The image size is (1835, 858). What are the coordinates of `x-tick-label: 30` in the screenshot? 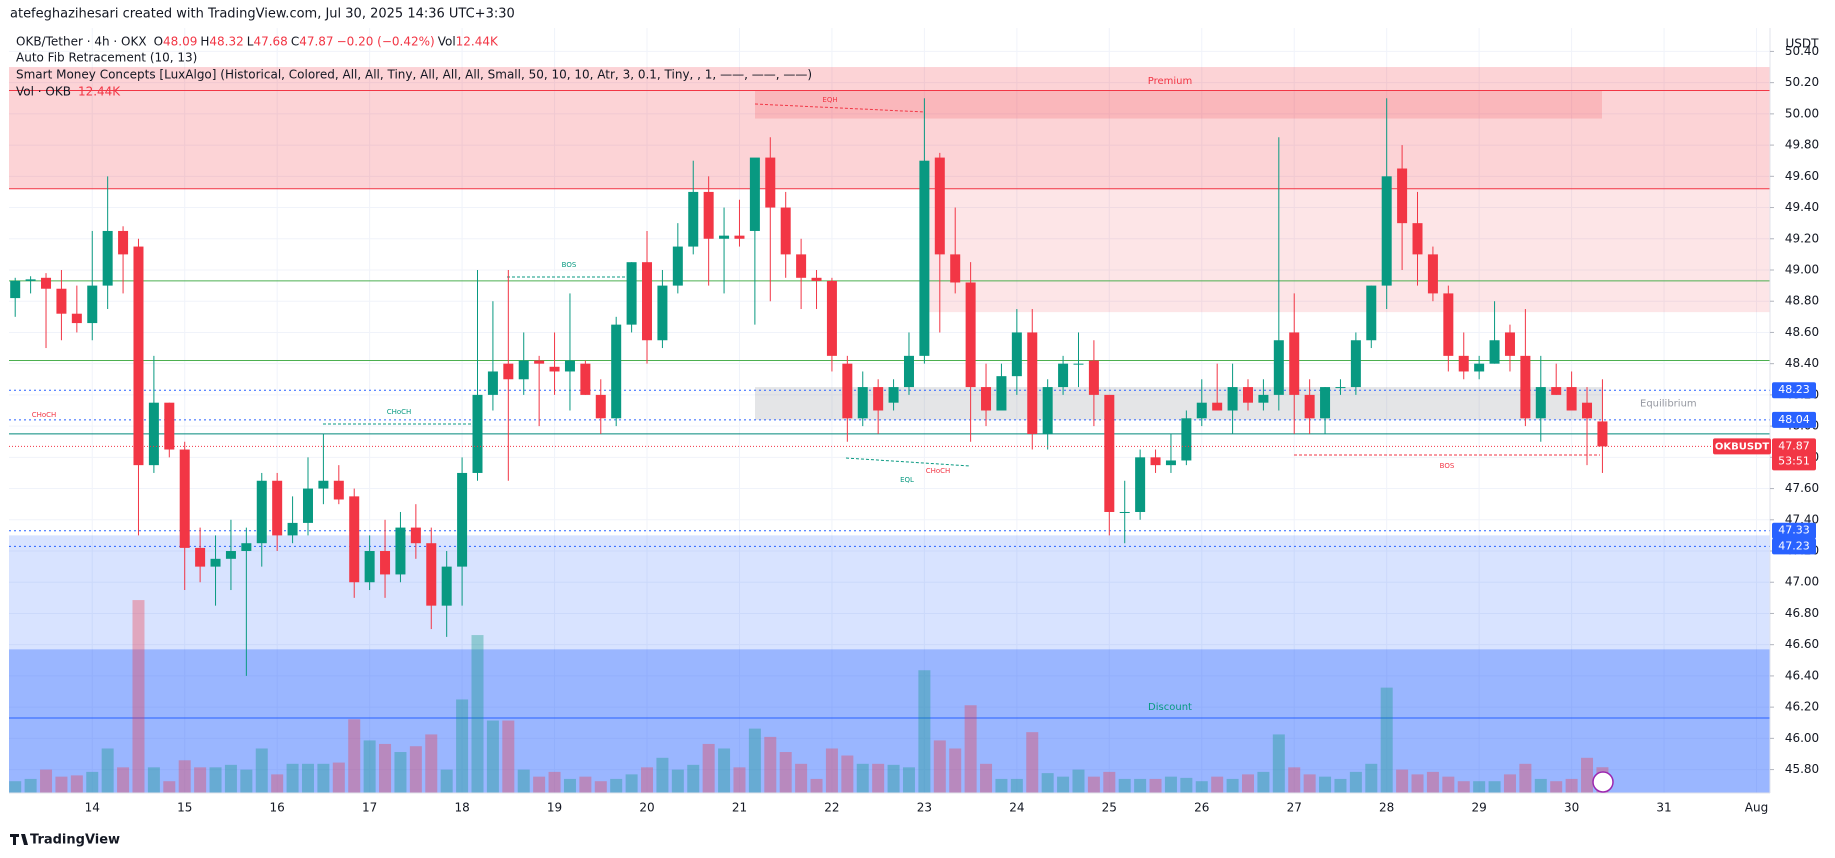 It's located at (1571, 808).